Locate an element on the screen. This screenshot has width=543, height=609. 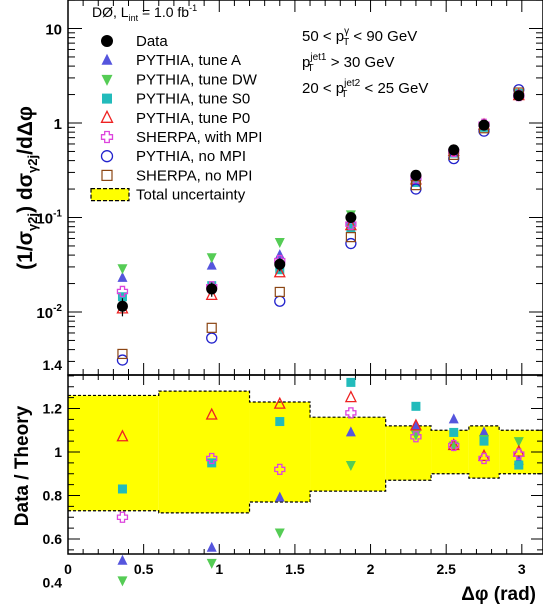
legend-entry: PYTHIA, tune DW is located at coordinates (179, 79).